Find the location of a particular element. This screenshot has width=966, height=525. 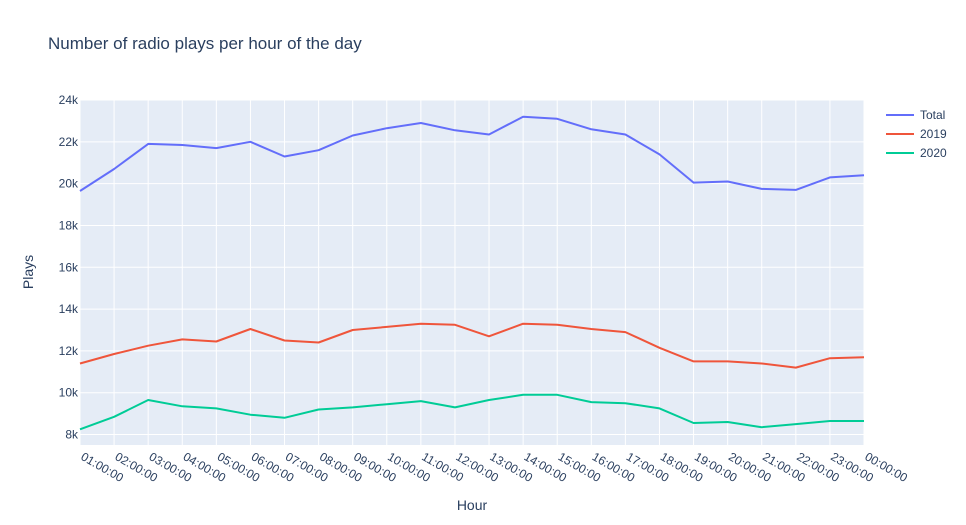

y-tick-label: 18k is located at coordinates (69, 225).